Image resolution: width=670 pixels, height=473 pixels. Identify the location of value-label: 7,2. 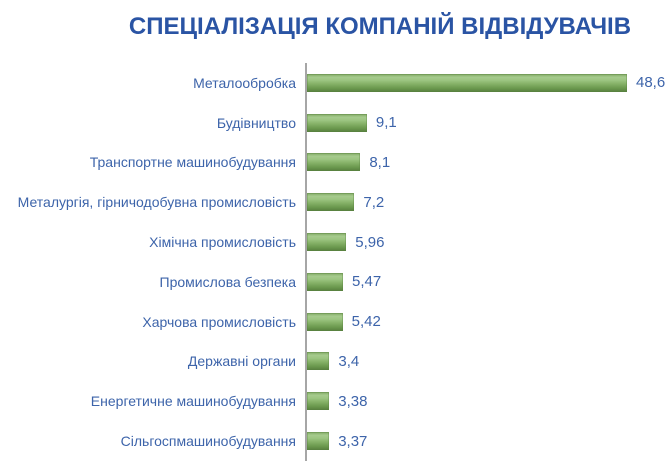
(374, 202).